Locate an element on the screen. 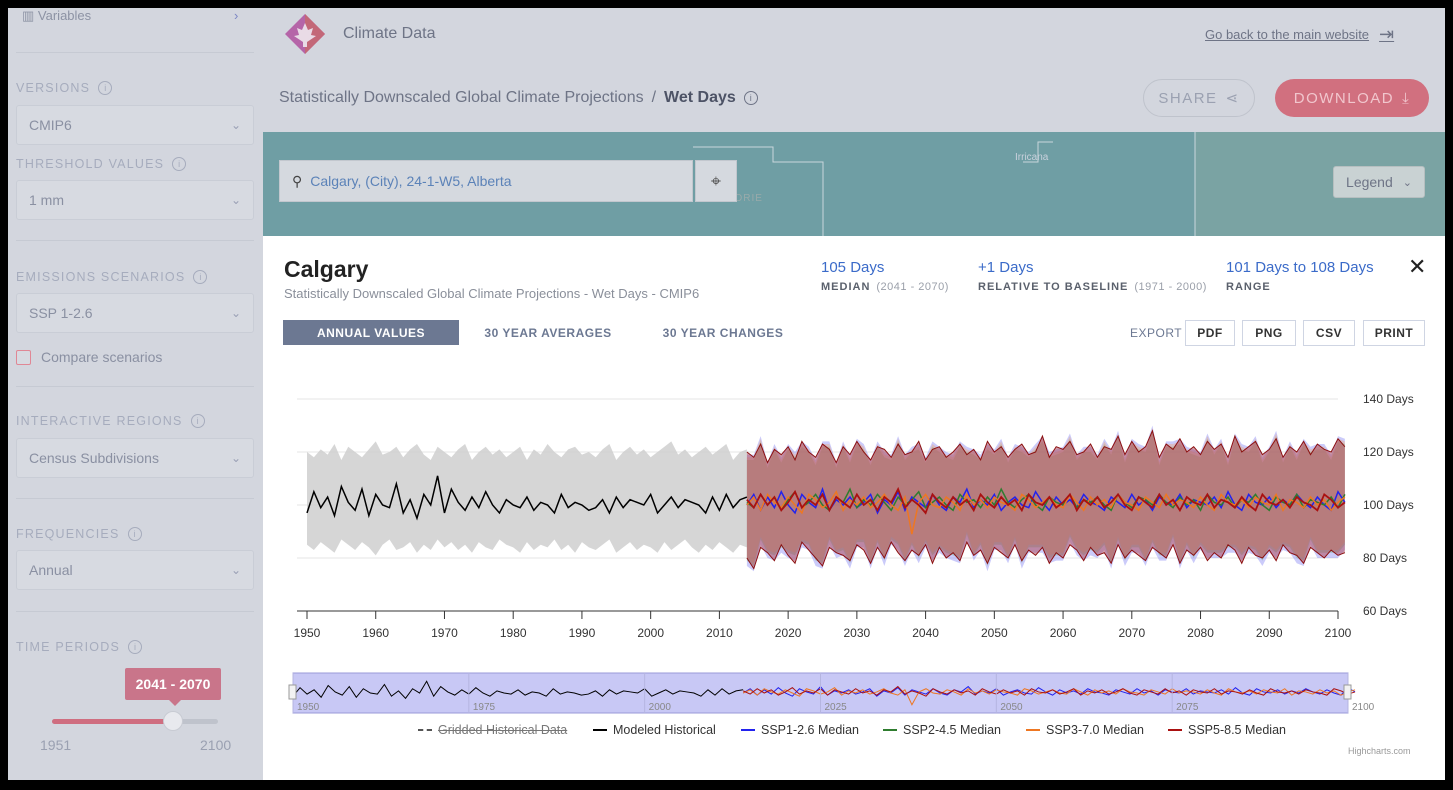 The image size is (1453, 790). legend-item: SSP1-2.6 Median is located at coordinates (800, 730).